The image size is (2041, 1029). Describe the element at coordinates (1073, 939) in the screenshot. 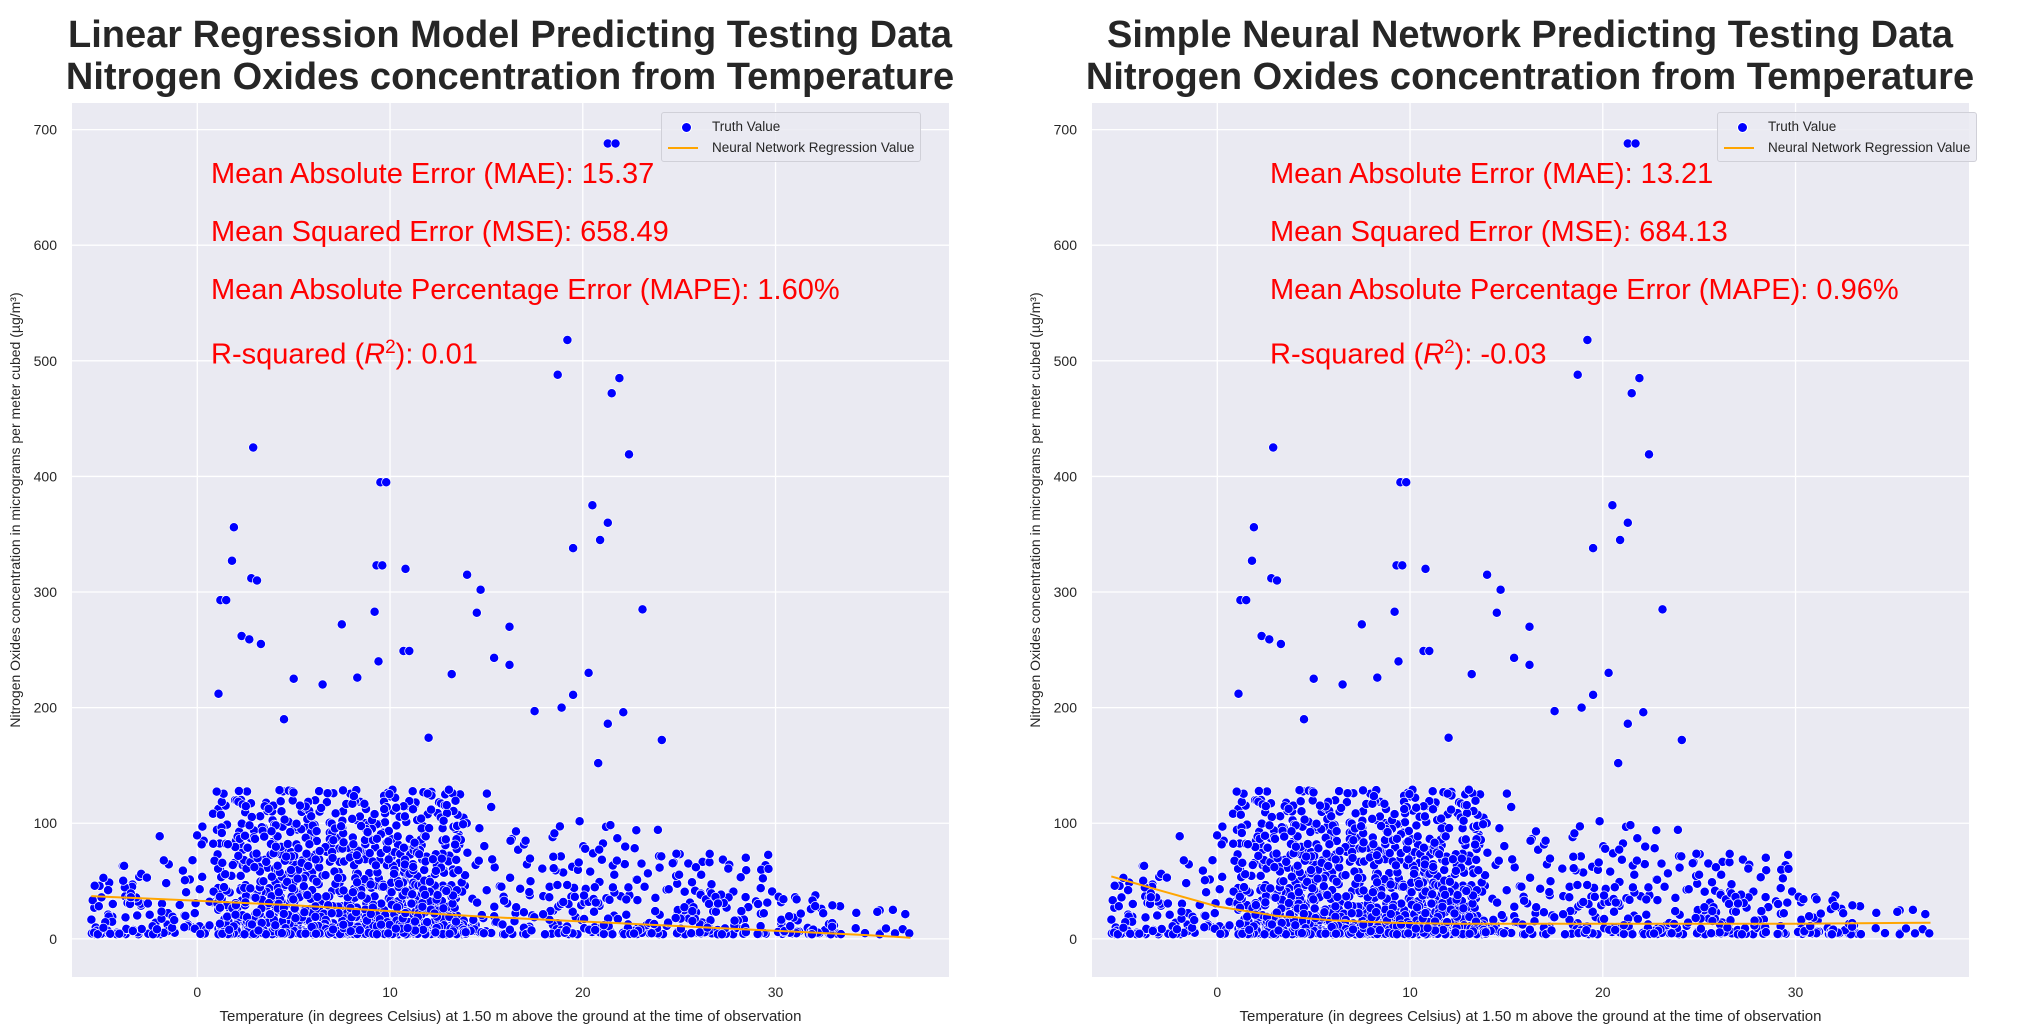

I see `y-tick-label: 0` at that location.